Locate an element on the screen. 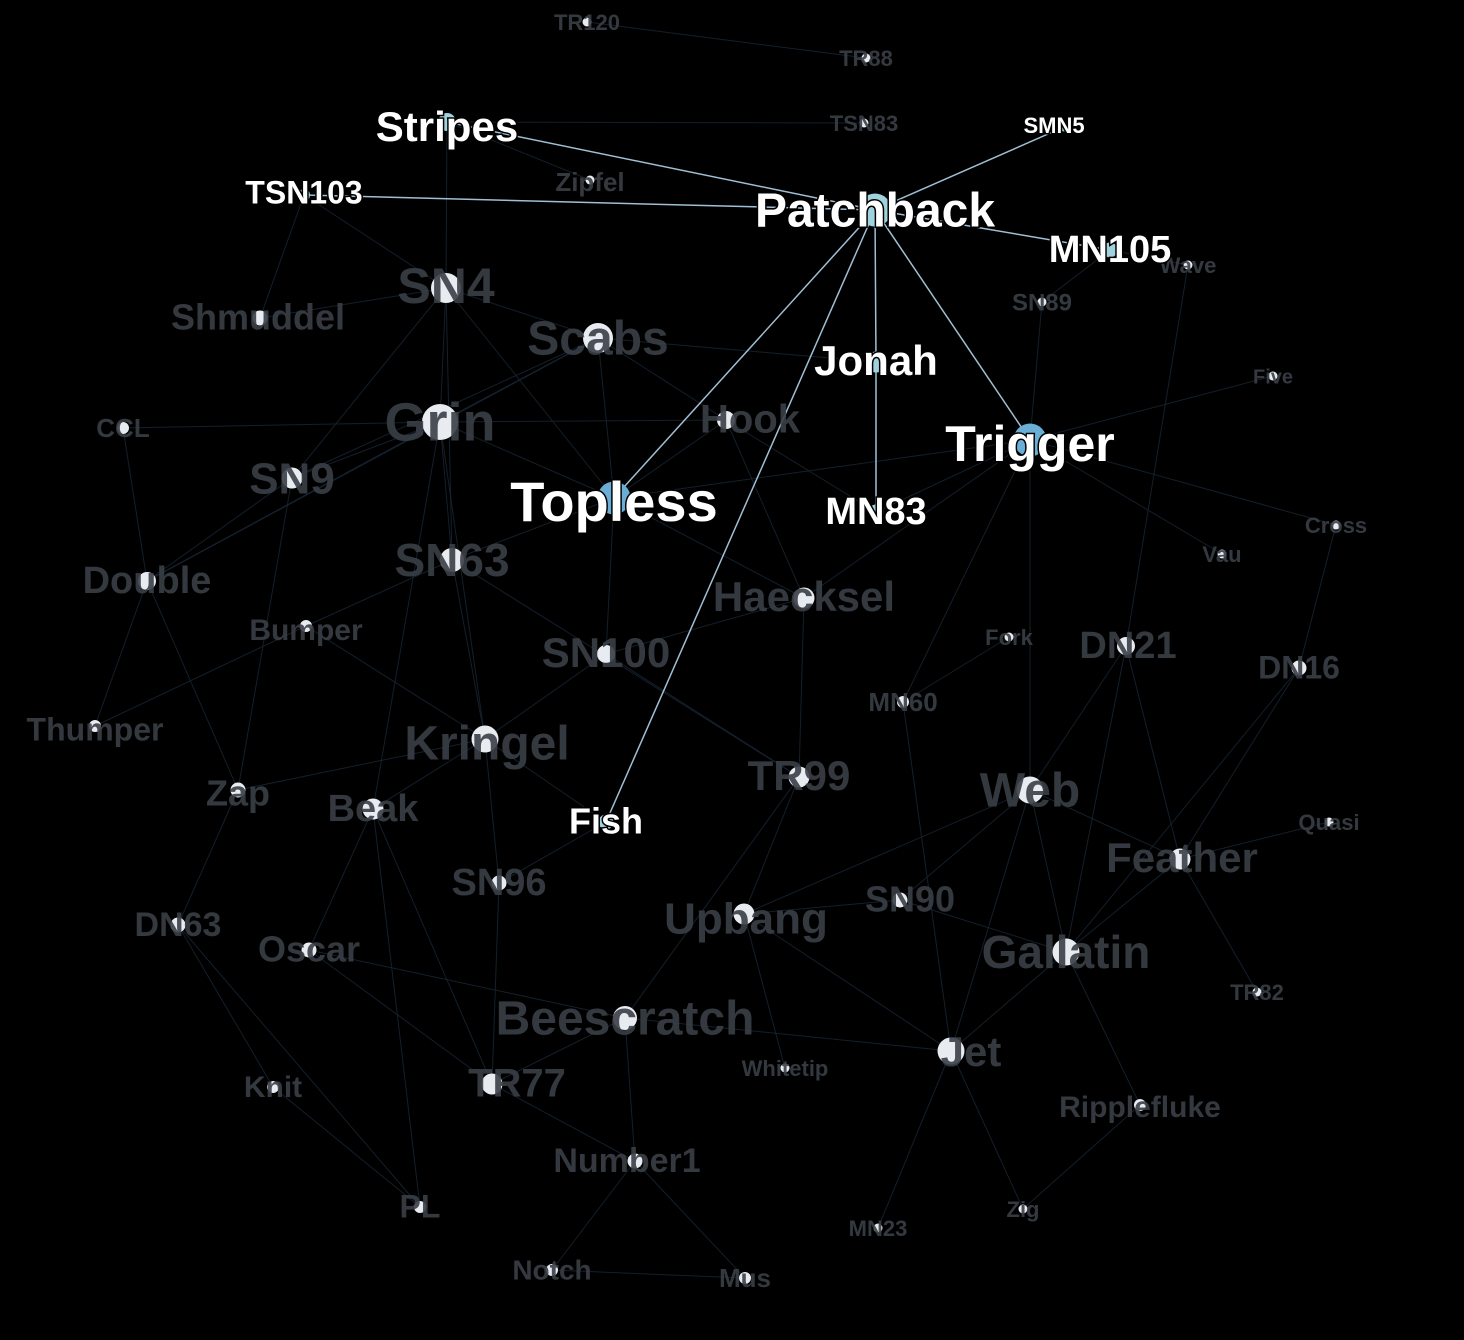 This screenshot has height=1340, width=1464. node-tsn103 is located at coordinates (304, 195).